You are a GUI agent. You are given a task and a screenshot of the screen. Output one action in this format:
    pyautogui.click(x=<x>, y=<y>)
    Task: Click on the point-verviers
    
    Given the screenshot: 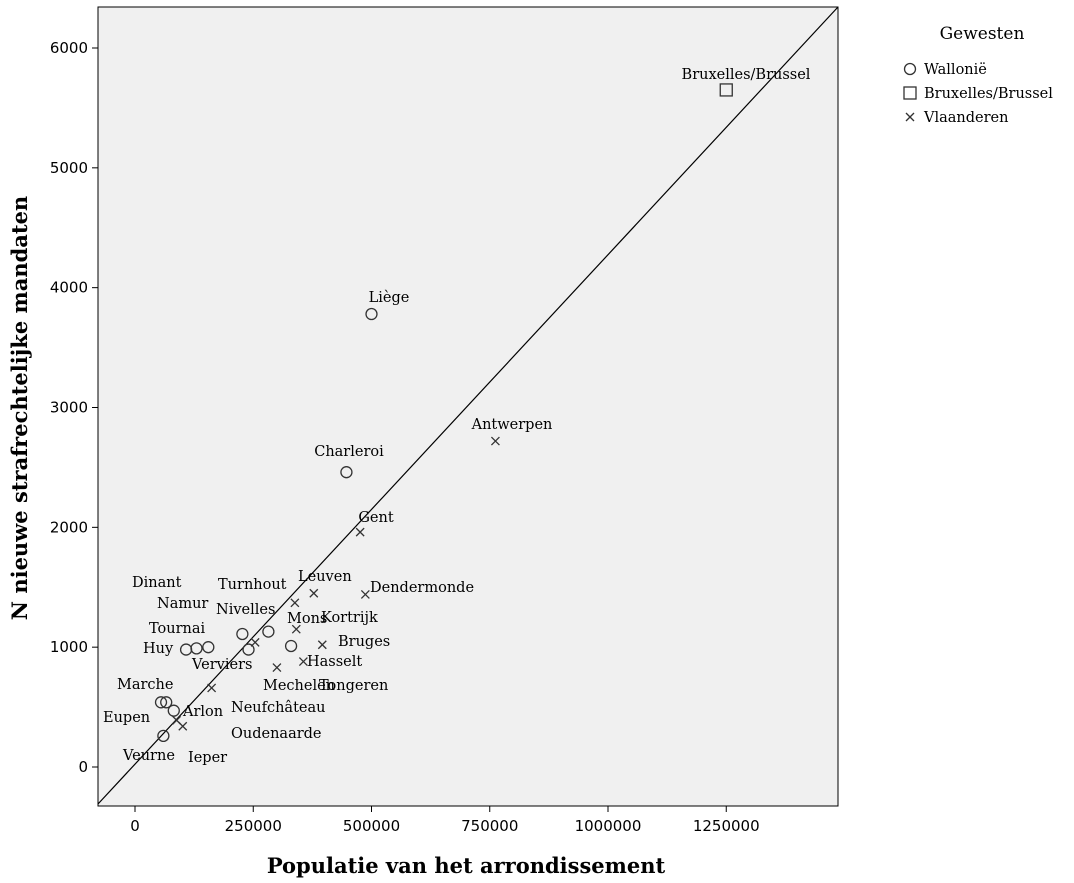 What is the action you would take?
    pyautogui.click(x=248, y=649)
    